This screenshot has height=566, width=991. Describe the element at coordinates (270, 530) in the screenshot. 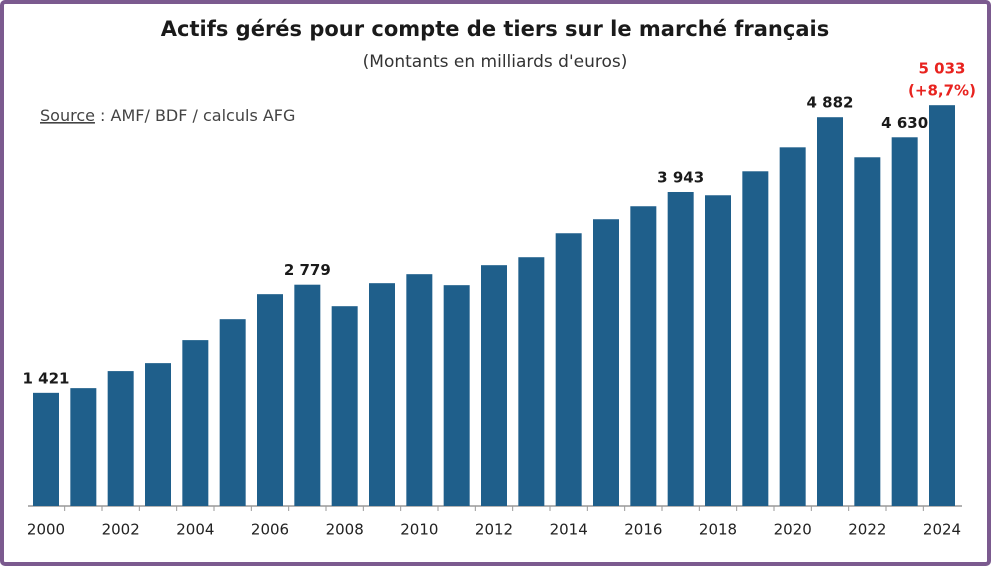

I see `x-tick-label: 2006` at that location.